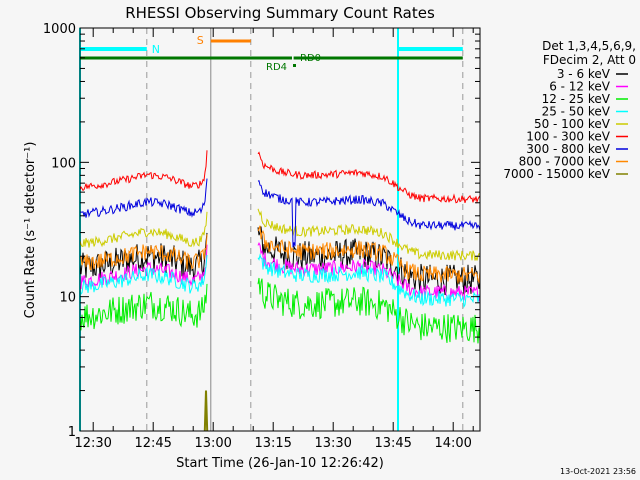 This screenshot has height=480, width=640. Describe the element at coordinates (67, 298) in the screenshot. I see `y-tick-label: 10` at that location.